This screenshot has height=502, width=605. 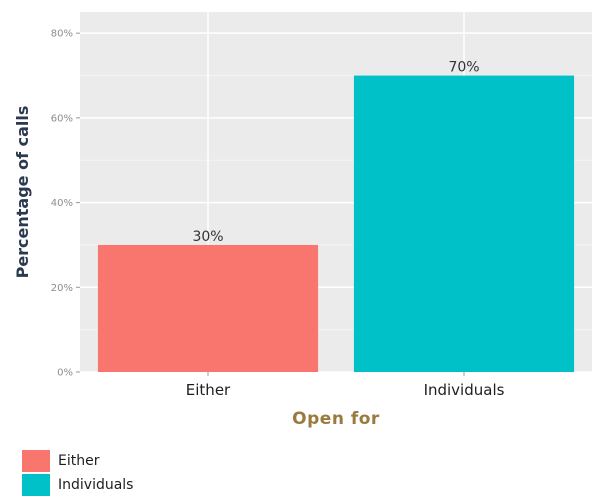 I want to click on legend-item-either: Either, so click(x=77, y=461).